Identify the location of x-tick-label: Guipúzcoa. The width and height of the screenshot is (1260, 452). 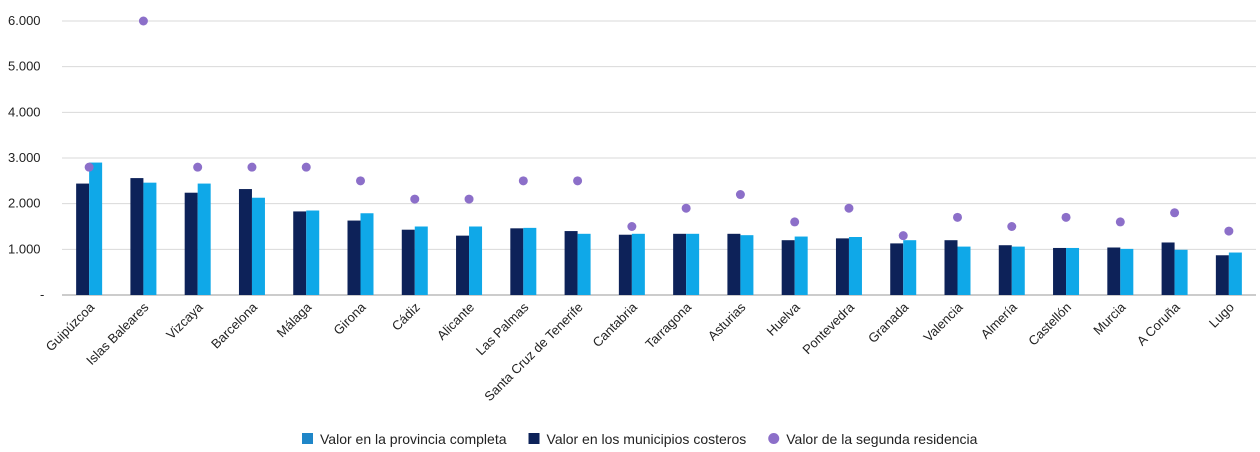
(70, 326).